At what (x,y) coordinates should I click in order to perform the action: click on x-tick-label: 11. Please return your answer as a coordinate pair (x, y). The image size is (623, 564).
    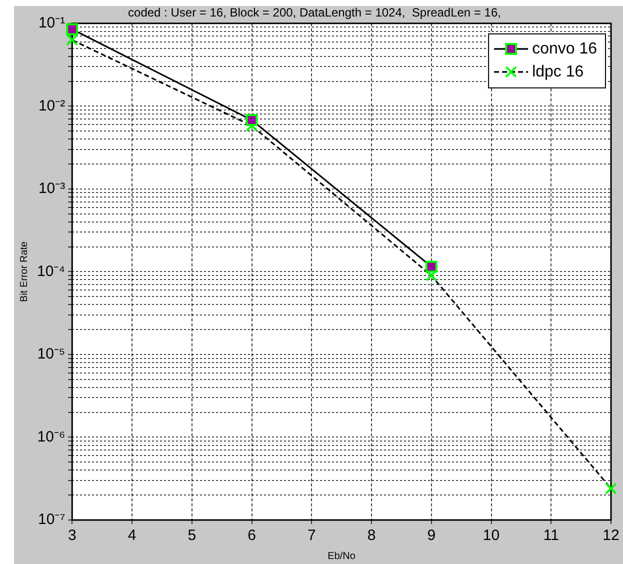
    Looking at the image, I should click on (551, 535).